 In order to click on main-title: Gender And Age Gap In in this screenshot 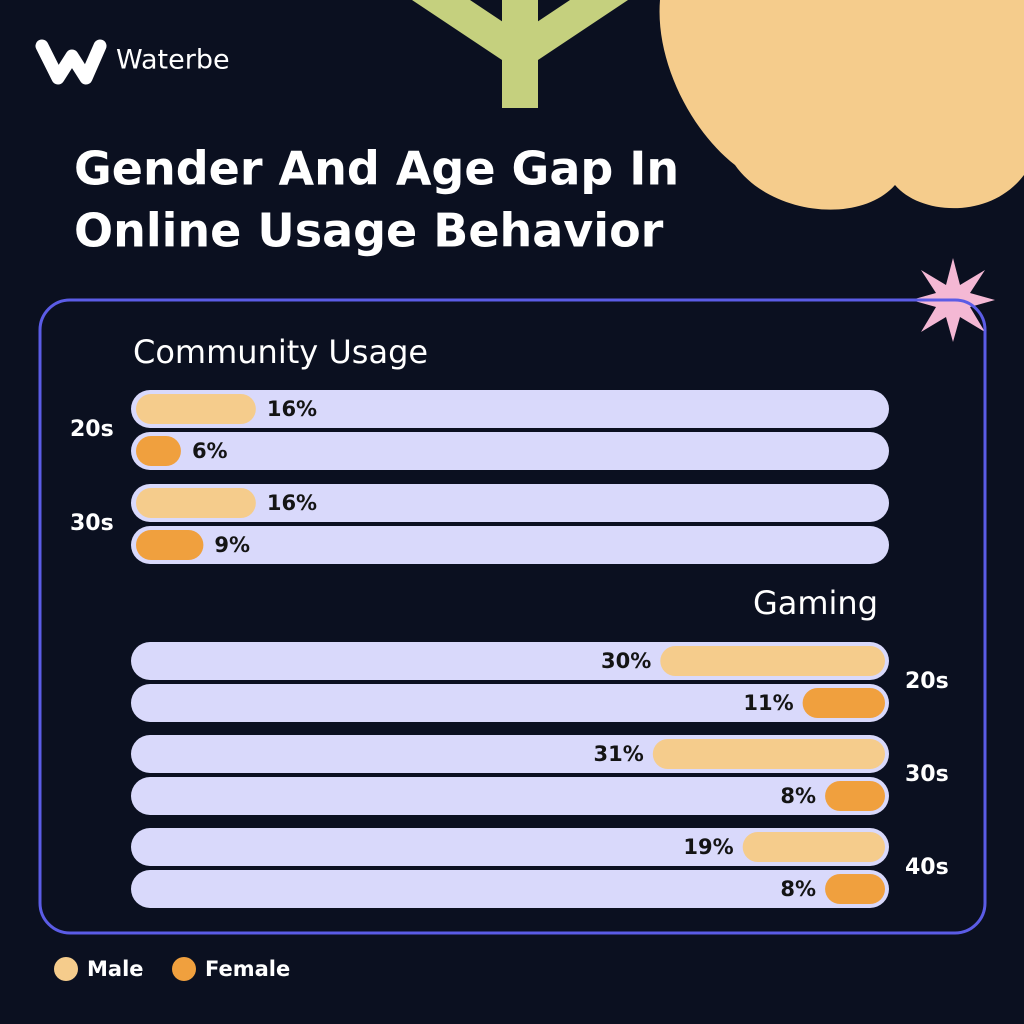, I will do `click(376, 169)`.